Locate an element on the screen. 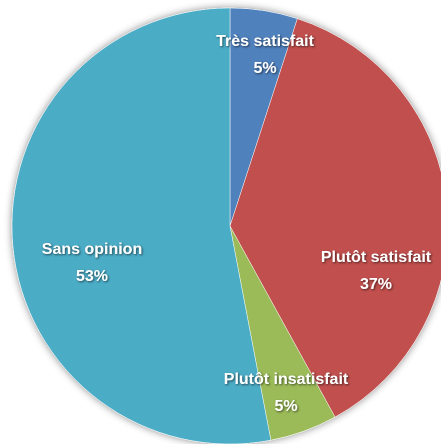 The image size is (441, 444). slice-category-label: Plutôt satisfait is located at coordinates (376, 257).